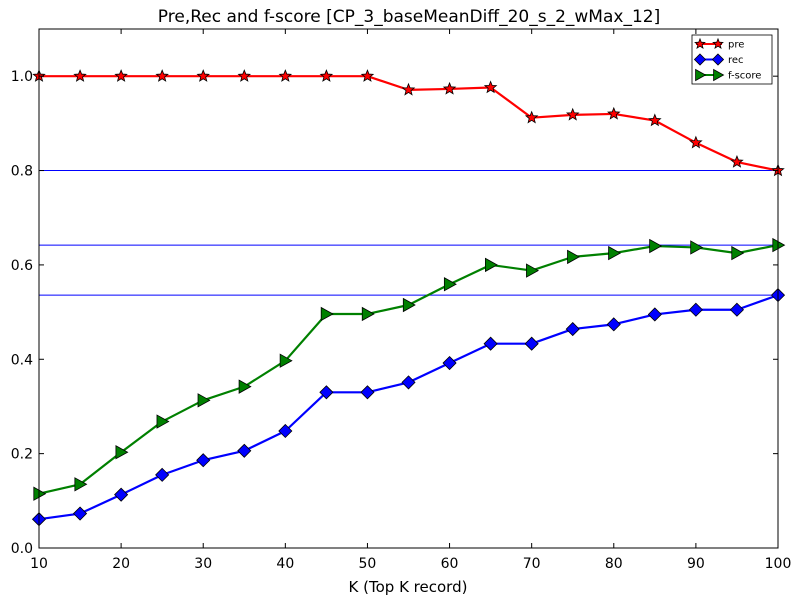 The height and width of the screenshot is (600, 800). What do you see at coordinates (22, 77) in the screenshot?
I see `y-tick-label: 1.0` at bounding box center [22, 77].